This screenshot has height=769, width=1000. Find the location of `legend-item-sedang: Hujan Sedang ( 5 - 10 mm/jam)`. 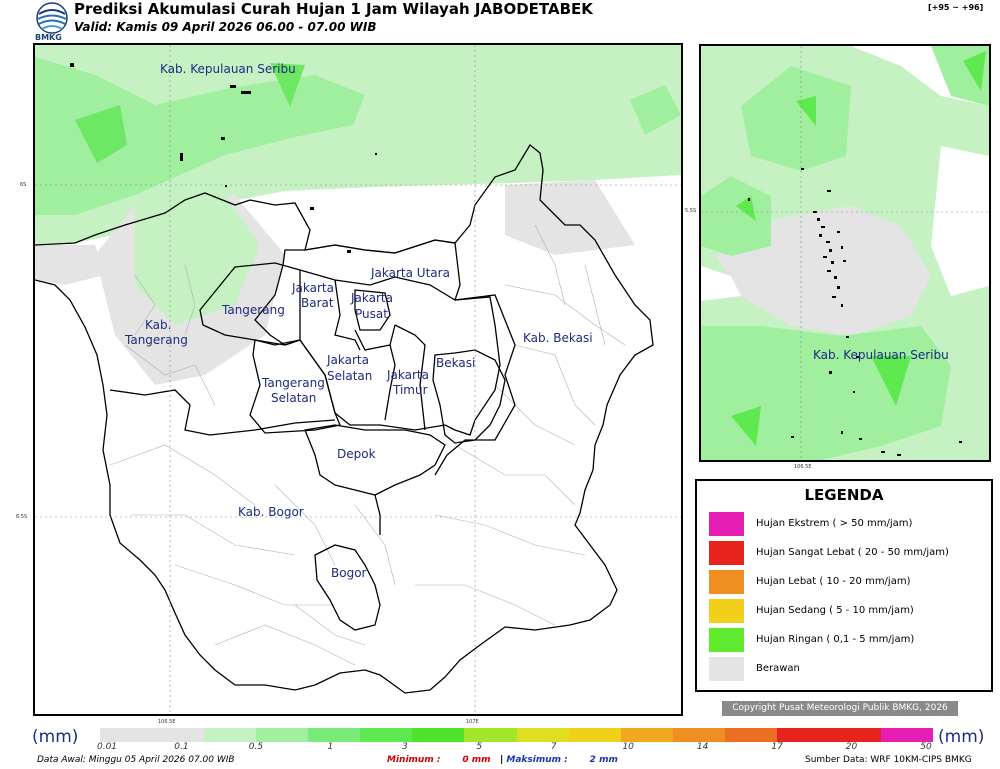

legend-item-sedang: Hujan Sedang ( 5 - 10 mm/jam) is located at coordinates (844, 611).